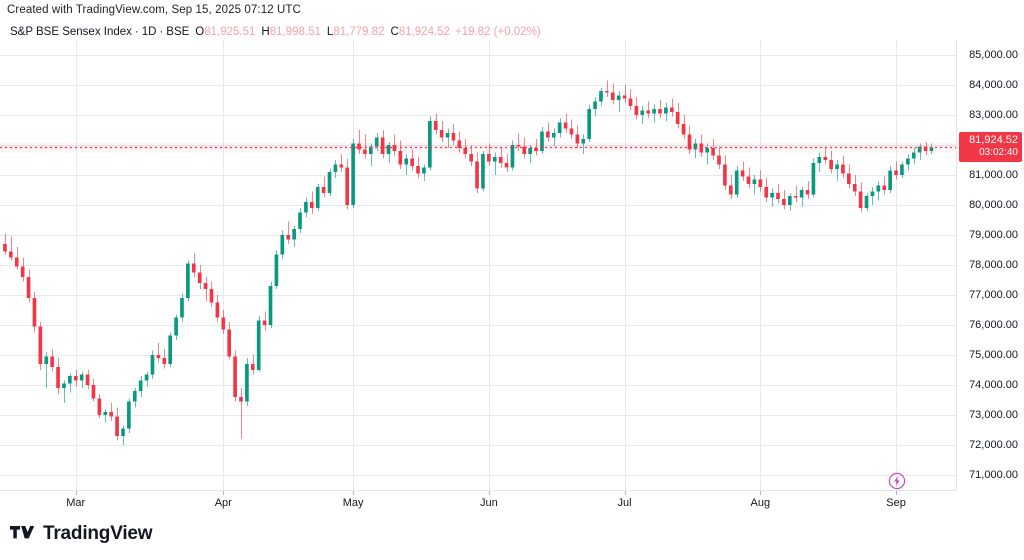 The width and height of the screenshot is (1024, 560). What do you see at coordinates (98, 533) in the screenshot?
I see `tradingview-wordmark: TradingView` at bounding box center [98, 533].